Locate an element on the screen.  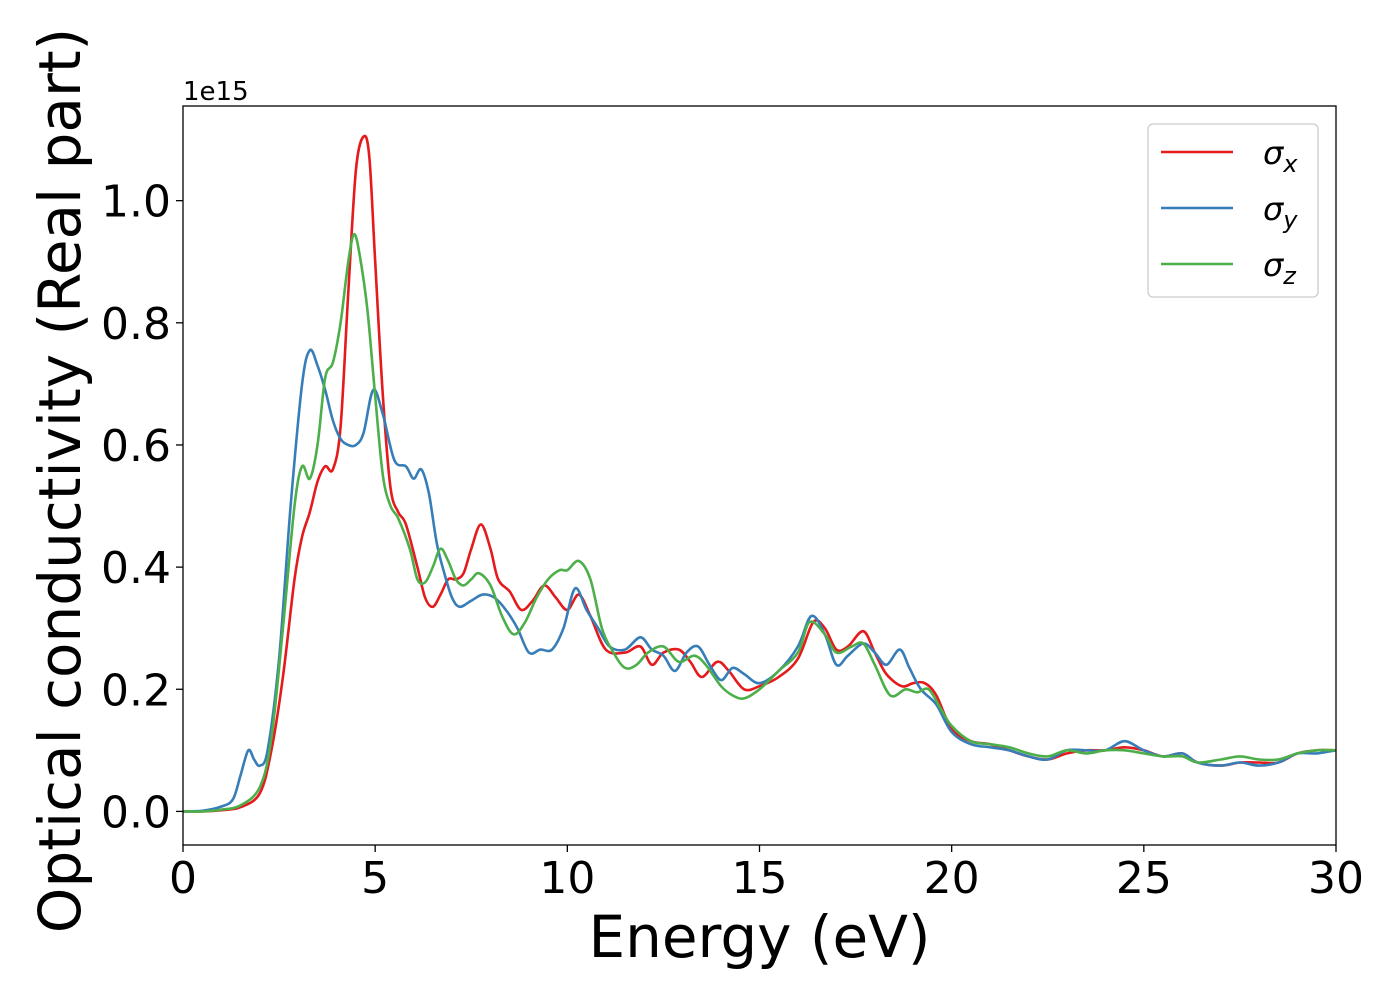
x-axis-label: Energy (eV) is located at coordinates (759, 937).